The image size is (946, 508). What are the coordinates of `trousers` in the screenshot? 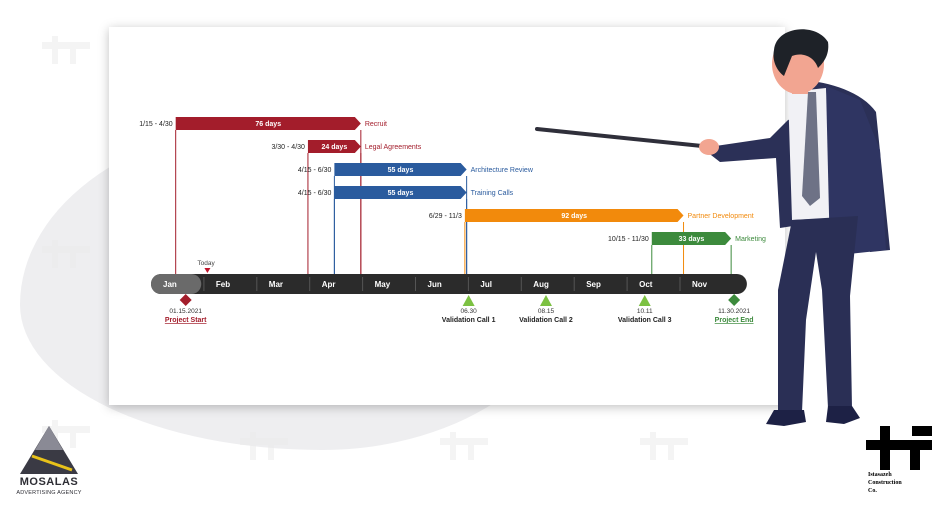 It's located at (818, 314).